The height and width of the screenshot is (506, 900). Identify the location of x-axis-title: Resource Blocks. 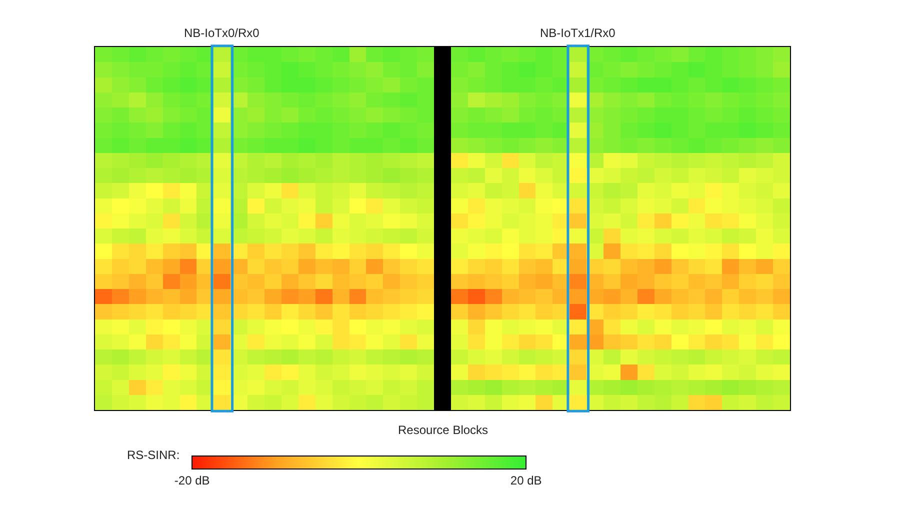
(443, 430).